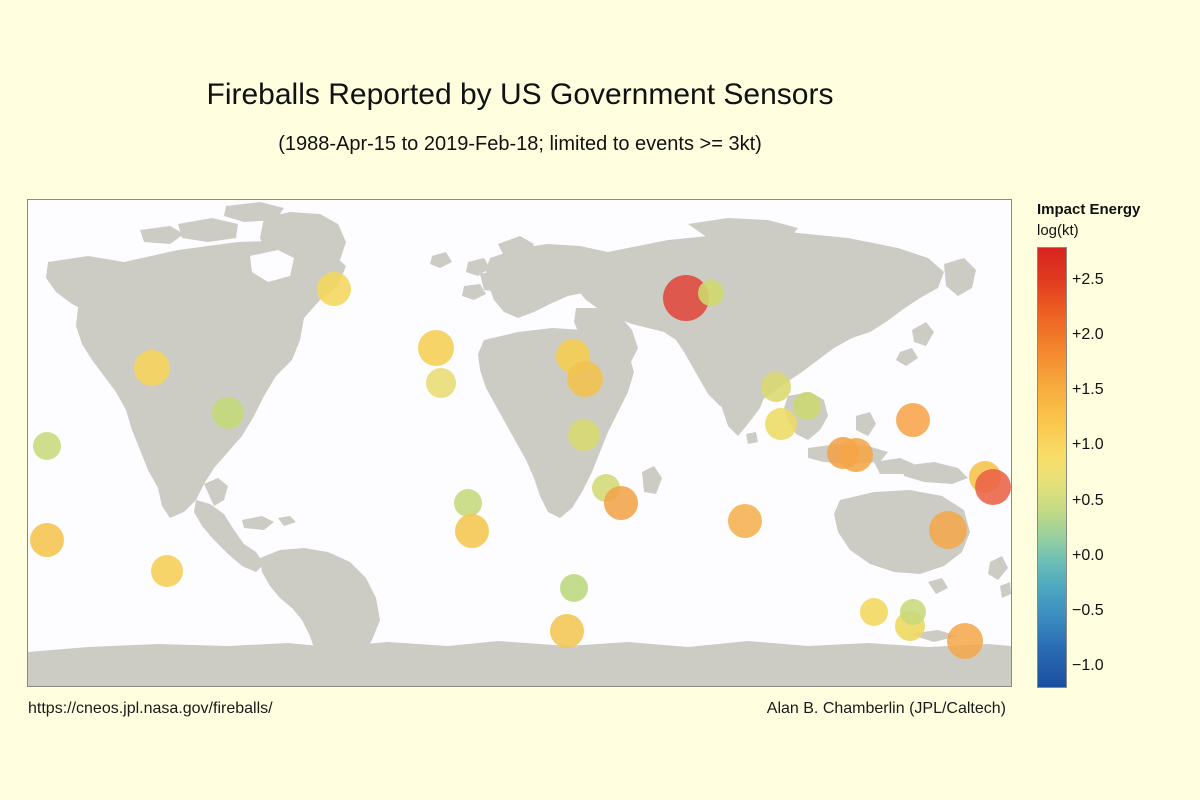 The height and width of the screenshot is (800, 1200). I want to click on source-url: https://cneos.jpl.nasa.gov/fireballs/, so click(150, 708).